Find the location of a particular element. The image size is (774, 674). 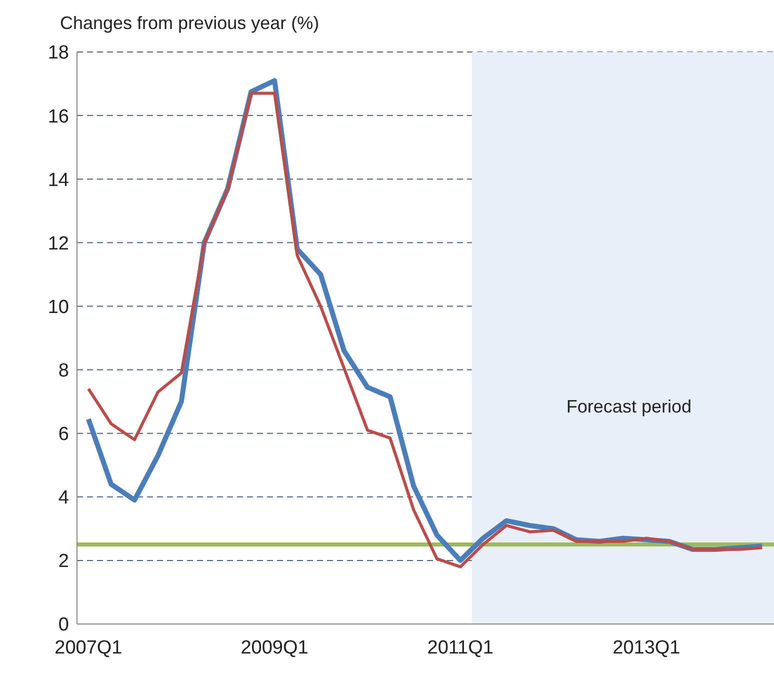

y-tick-label: 2 is located at coordinates (63, 561).